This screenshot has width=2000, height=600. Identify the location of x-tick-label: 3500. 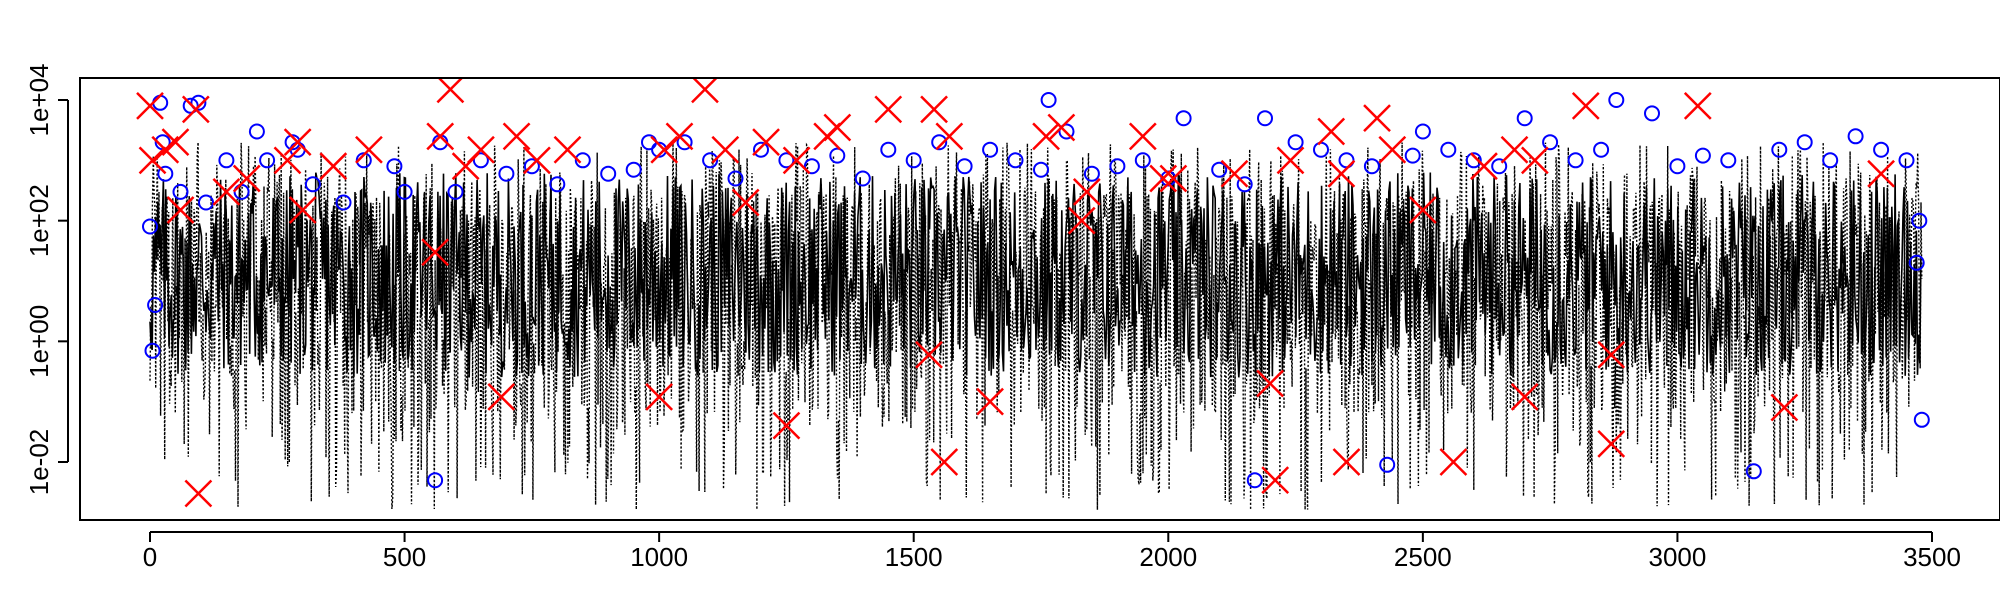
(1932, 557).